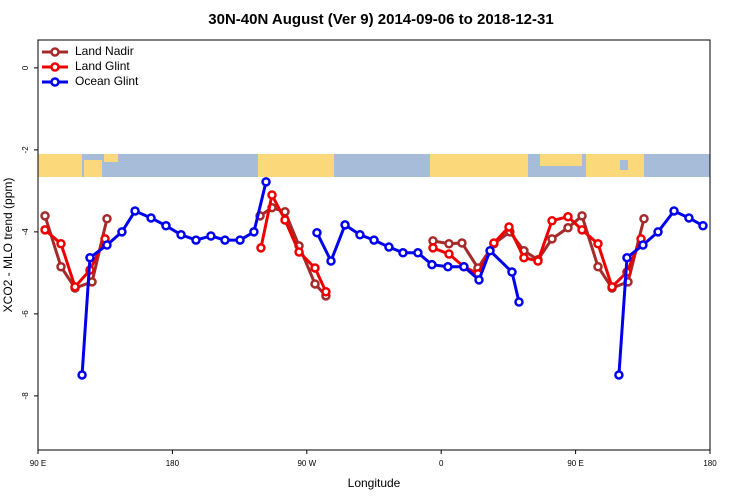  I want to click on map-strip, so click(374, 165).